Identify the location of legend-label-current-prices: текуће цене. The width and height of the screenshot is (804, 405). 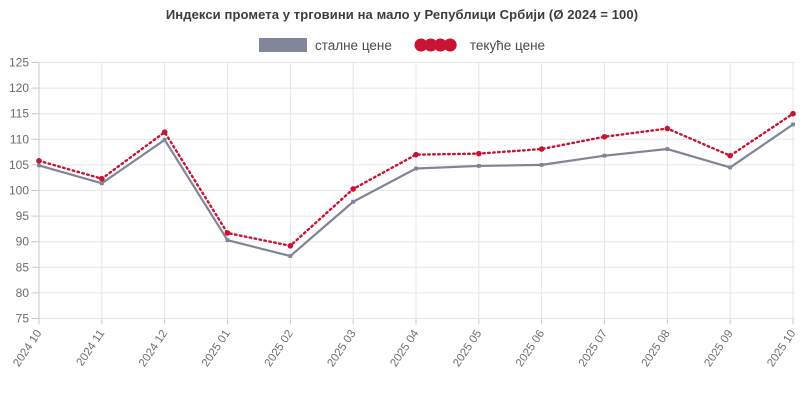
(507, 45).